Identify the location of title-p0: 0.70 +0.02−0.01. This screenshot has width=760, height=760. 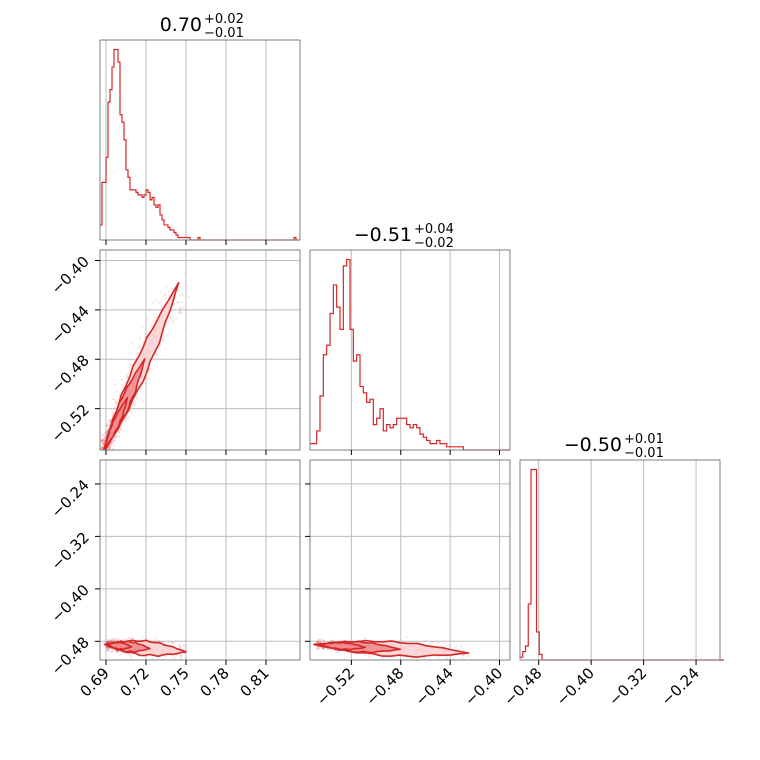
(202, 26).